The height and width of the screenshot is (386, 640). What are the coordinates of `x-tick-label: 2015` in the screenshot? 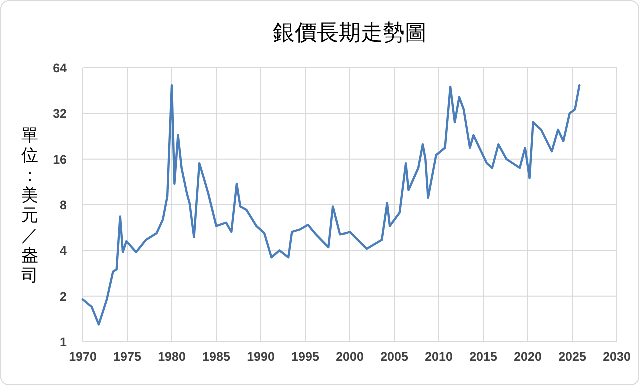 It's located at (484, 357).